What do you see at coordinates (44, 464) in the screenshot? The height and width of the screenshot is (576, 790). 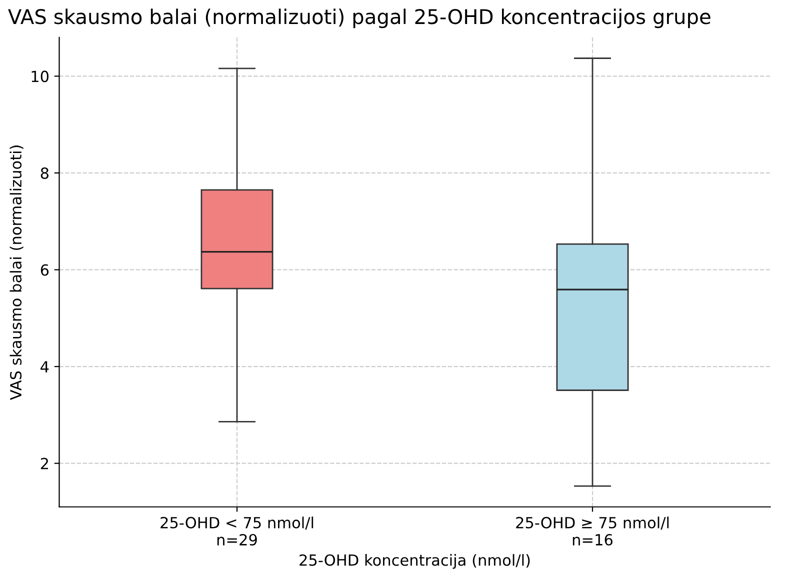 I see `y-tick-label: 2` at bounding box center [44, 464].